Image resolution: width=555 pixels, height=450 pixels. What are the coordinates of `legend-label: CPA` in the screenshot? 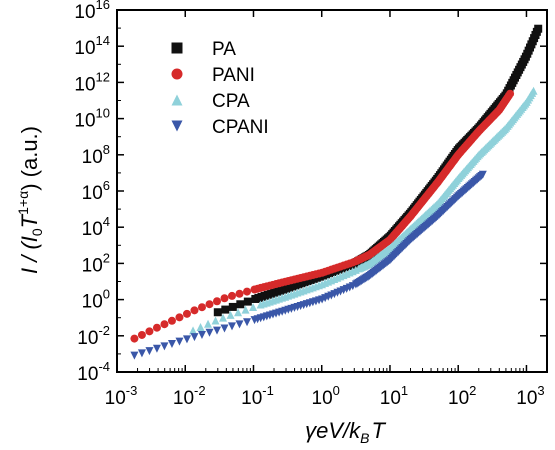 It's located at (231, 101).